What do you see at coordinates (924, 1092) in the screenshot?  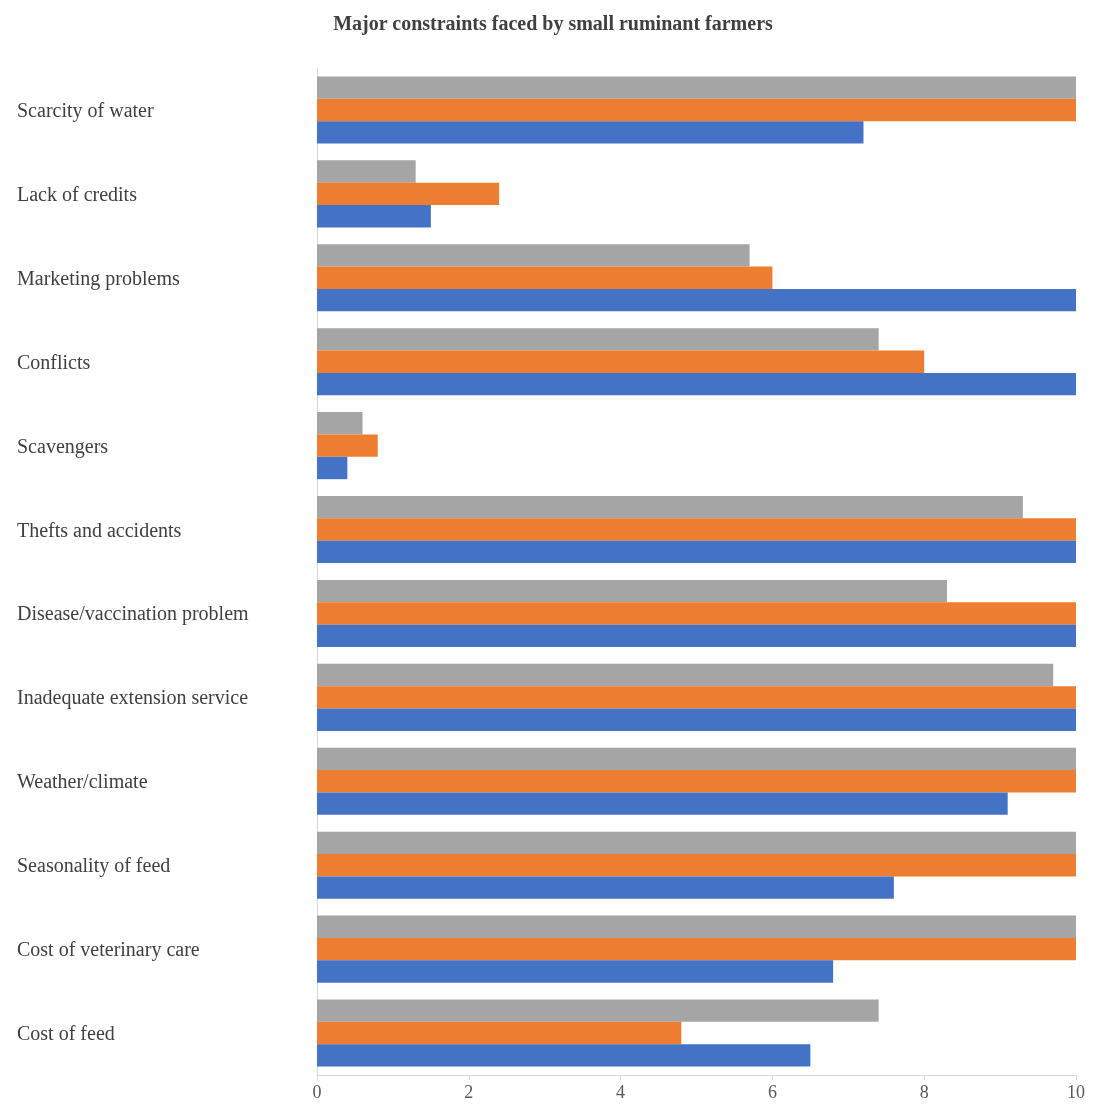 I see `x-tick-label: 8` at bounding box center [924, 1092].